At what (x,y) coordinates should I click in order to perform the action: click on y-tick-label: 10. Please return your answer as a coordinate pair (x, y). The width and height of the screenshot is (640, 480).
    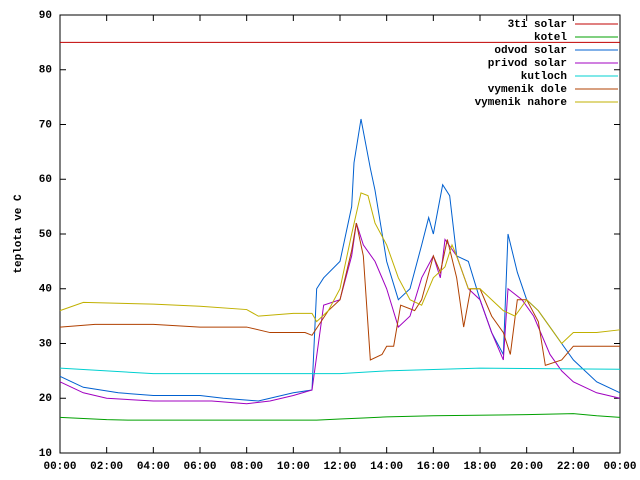
    Looking at the image, I should click on (45, 454).